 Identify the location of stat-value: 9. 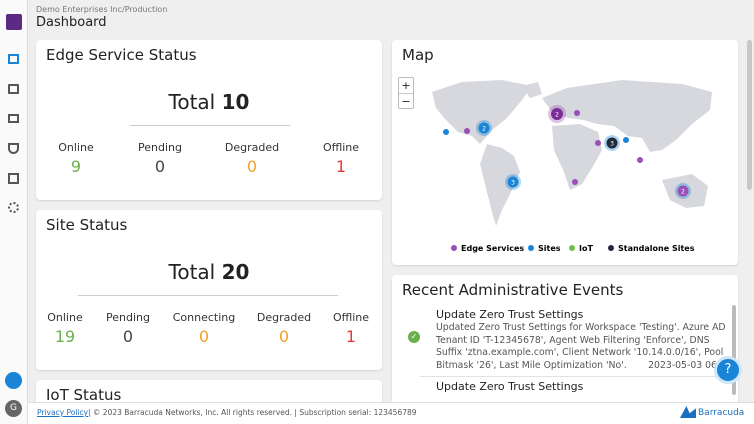
(76, 166).